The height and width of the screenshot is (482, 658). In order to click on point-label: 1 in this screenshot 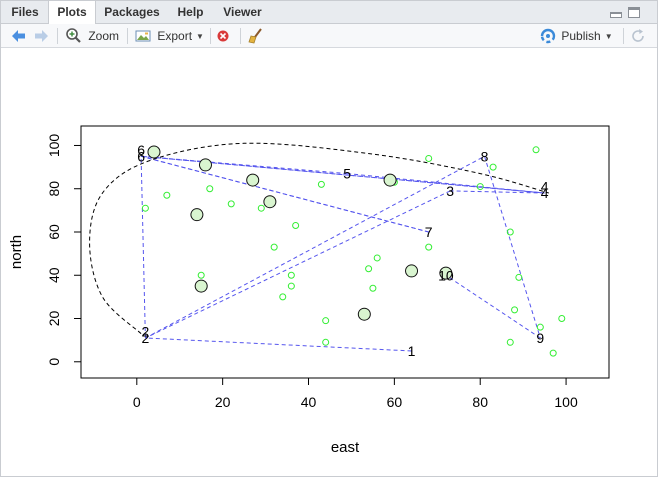, I will do `click(412, 351)`.